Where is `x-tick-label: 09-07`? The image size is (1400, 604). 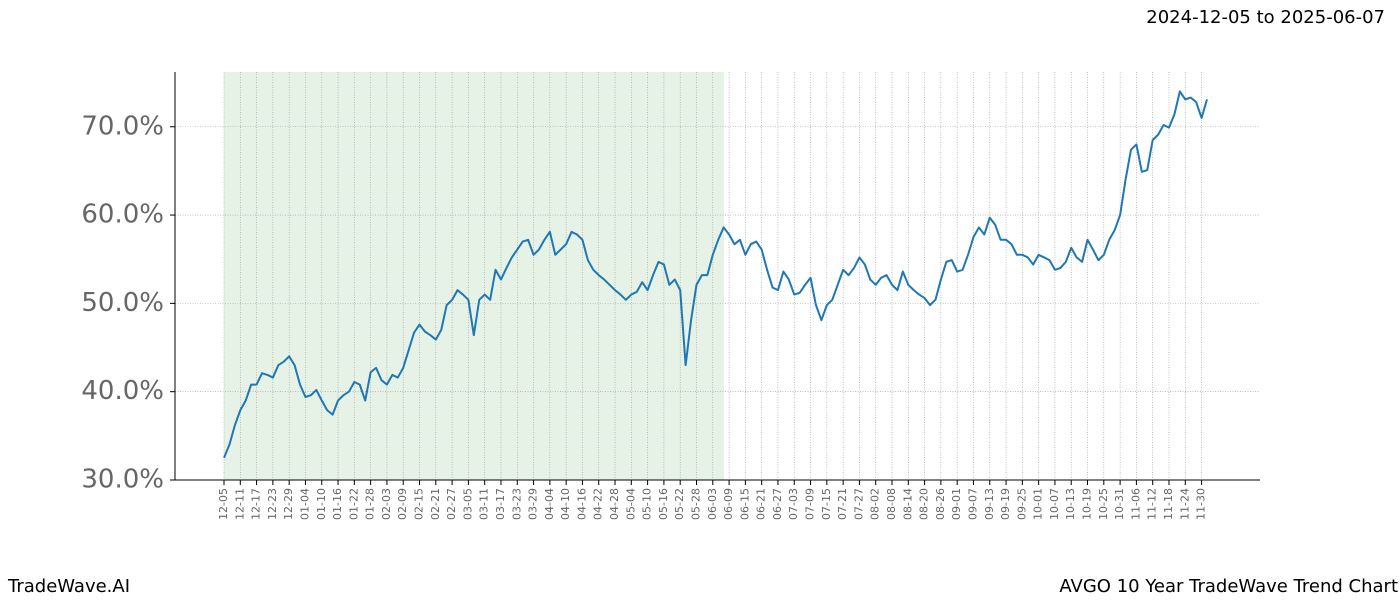
x-tick-label: 09-07 is located at coordinates (972, 504).